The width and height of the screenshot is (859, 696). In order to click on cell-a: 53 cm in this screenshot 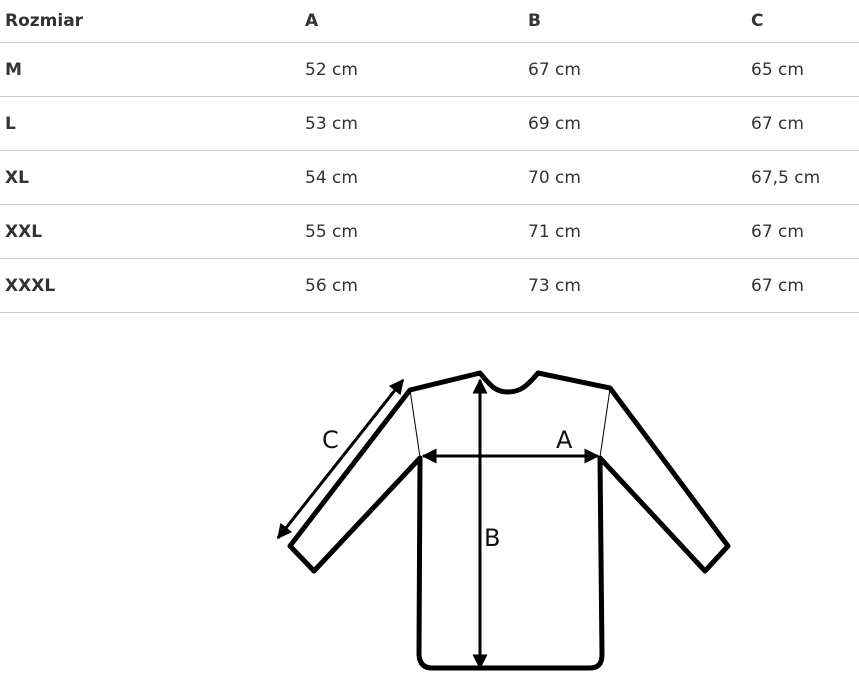, I will do `click(411, 123)`.